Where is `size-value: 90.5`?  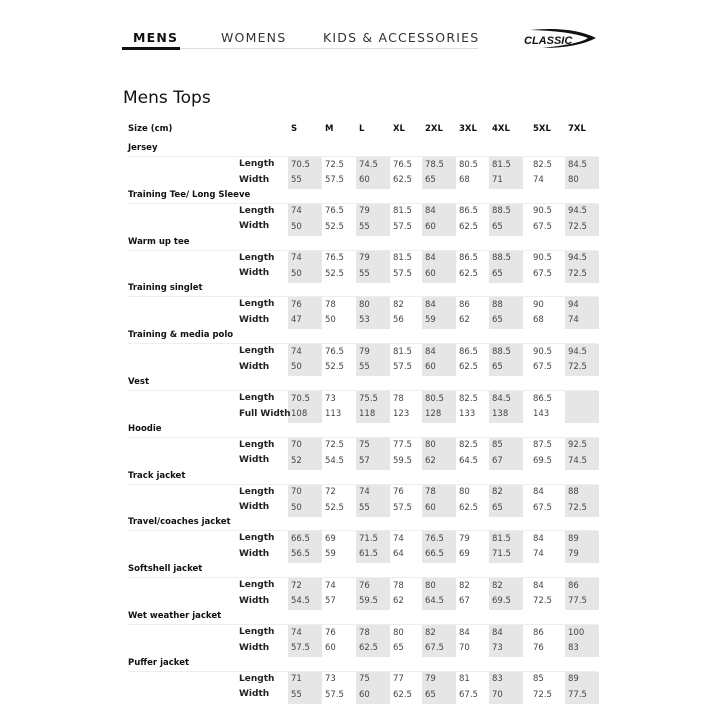 size-value: 90.5 is located at coordinates (542, 258).